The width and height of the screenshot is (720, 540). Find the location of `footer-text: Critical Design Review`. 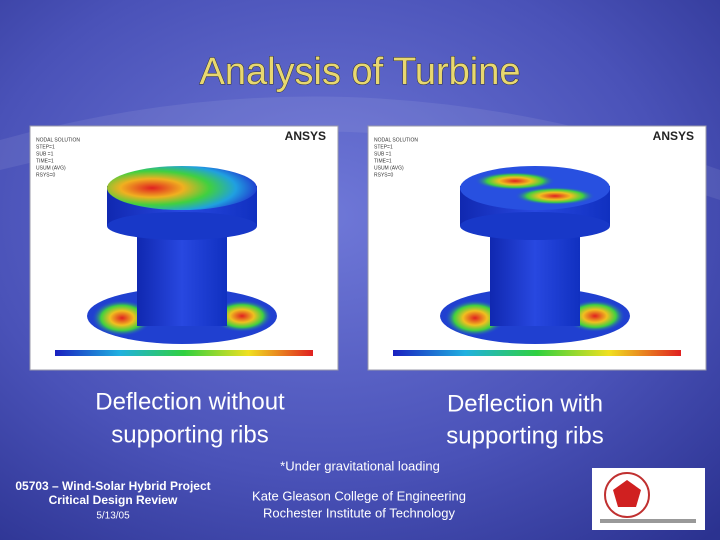

footer-text: Critical Design Review is located at coordinates (113, 500).